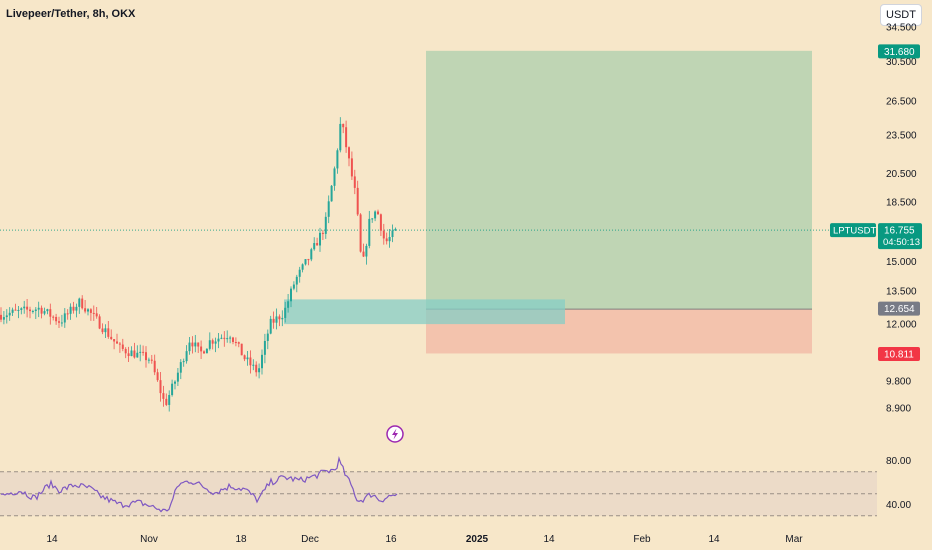 Image resolution: width=932 pixels, height=550 pixels. I want to click on stop-price-label-text: 10.811, so click(899, 354).